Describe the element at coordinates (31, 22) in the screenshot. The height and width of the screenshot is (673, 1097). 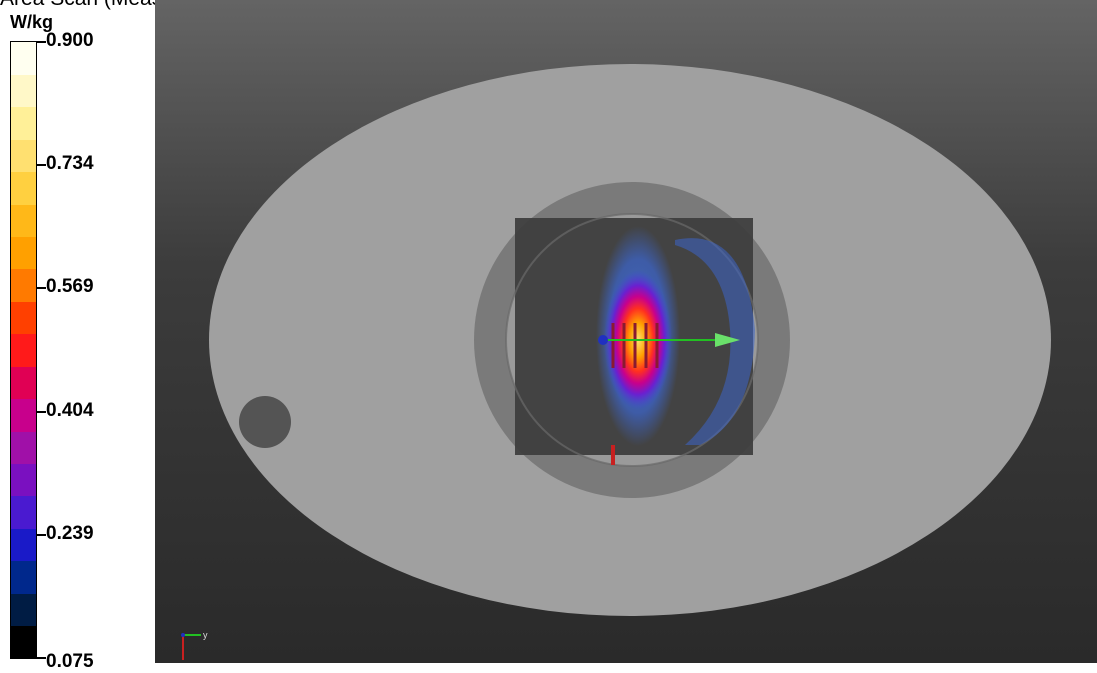
I see `colorbar-unit: W/kg` at that location.